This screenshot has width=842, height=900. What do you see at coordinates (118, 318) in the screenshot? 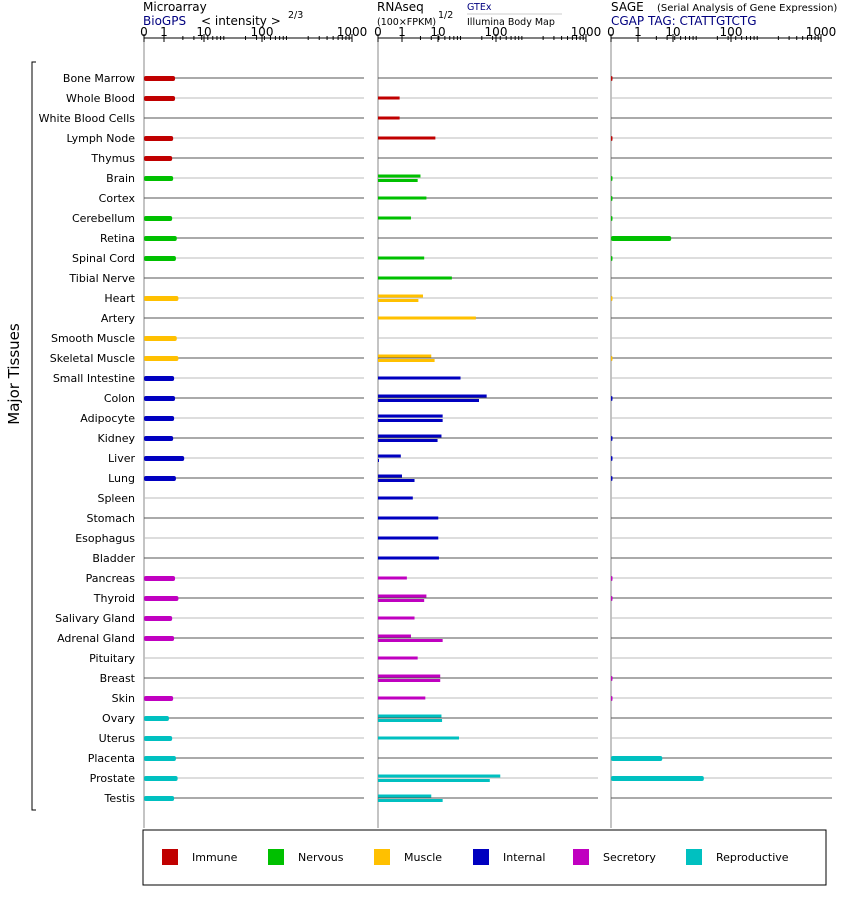
I see `tissue-label: Artery` at bounding box center [118, 318].